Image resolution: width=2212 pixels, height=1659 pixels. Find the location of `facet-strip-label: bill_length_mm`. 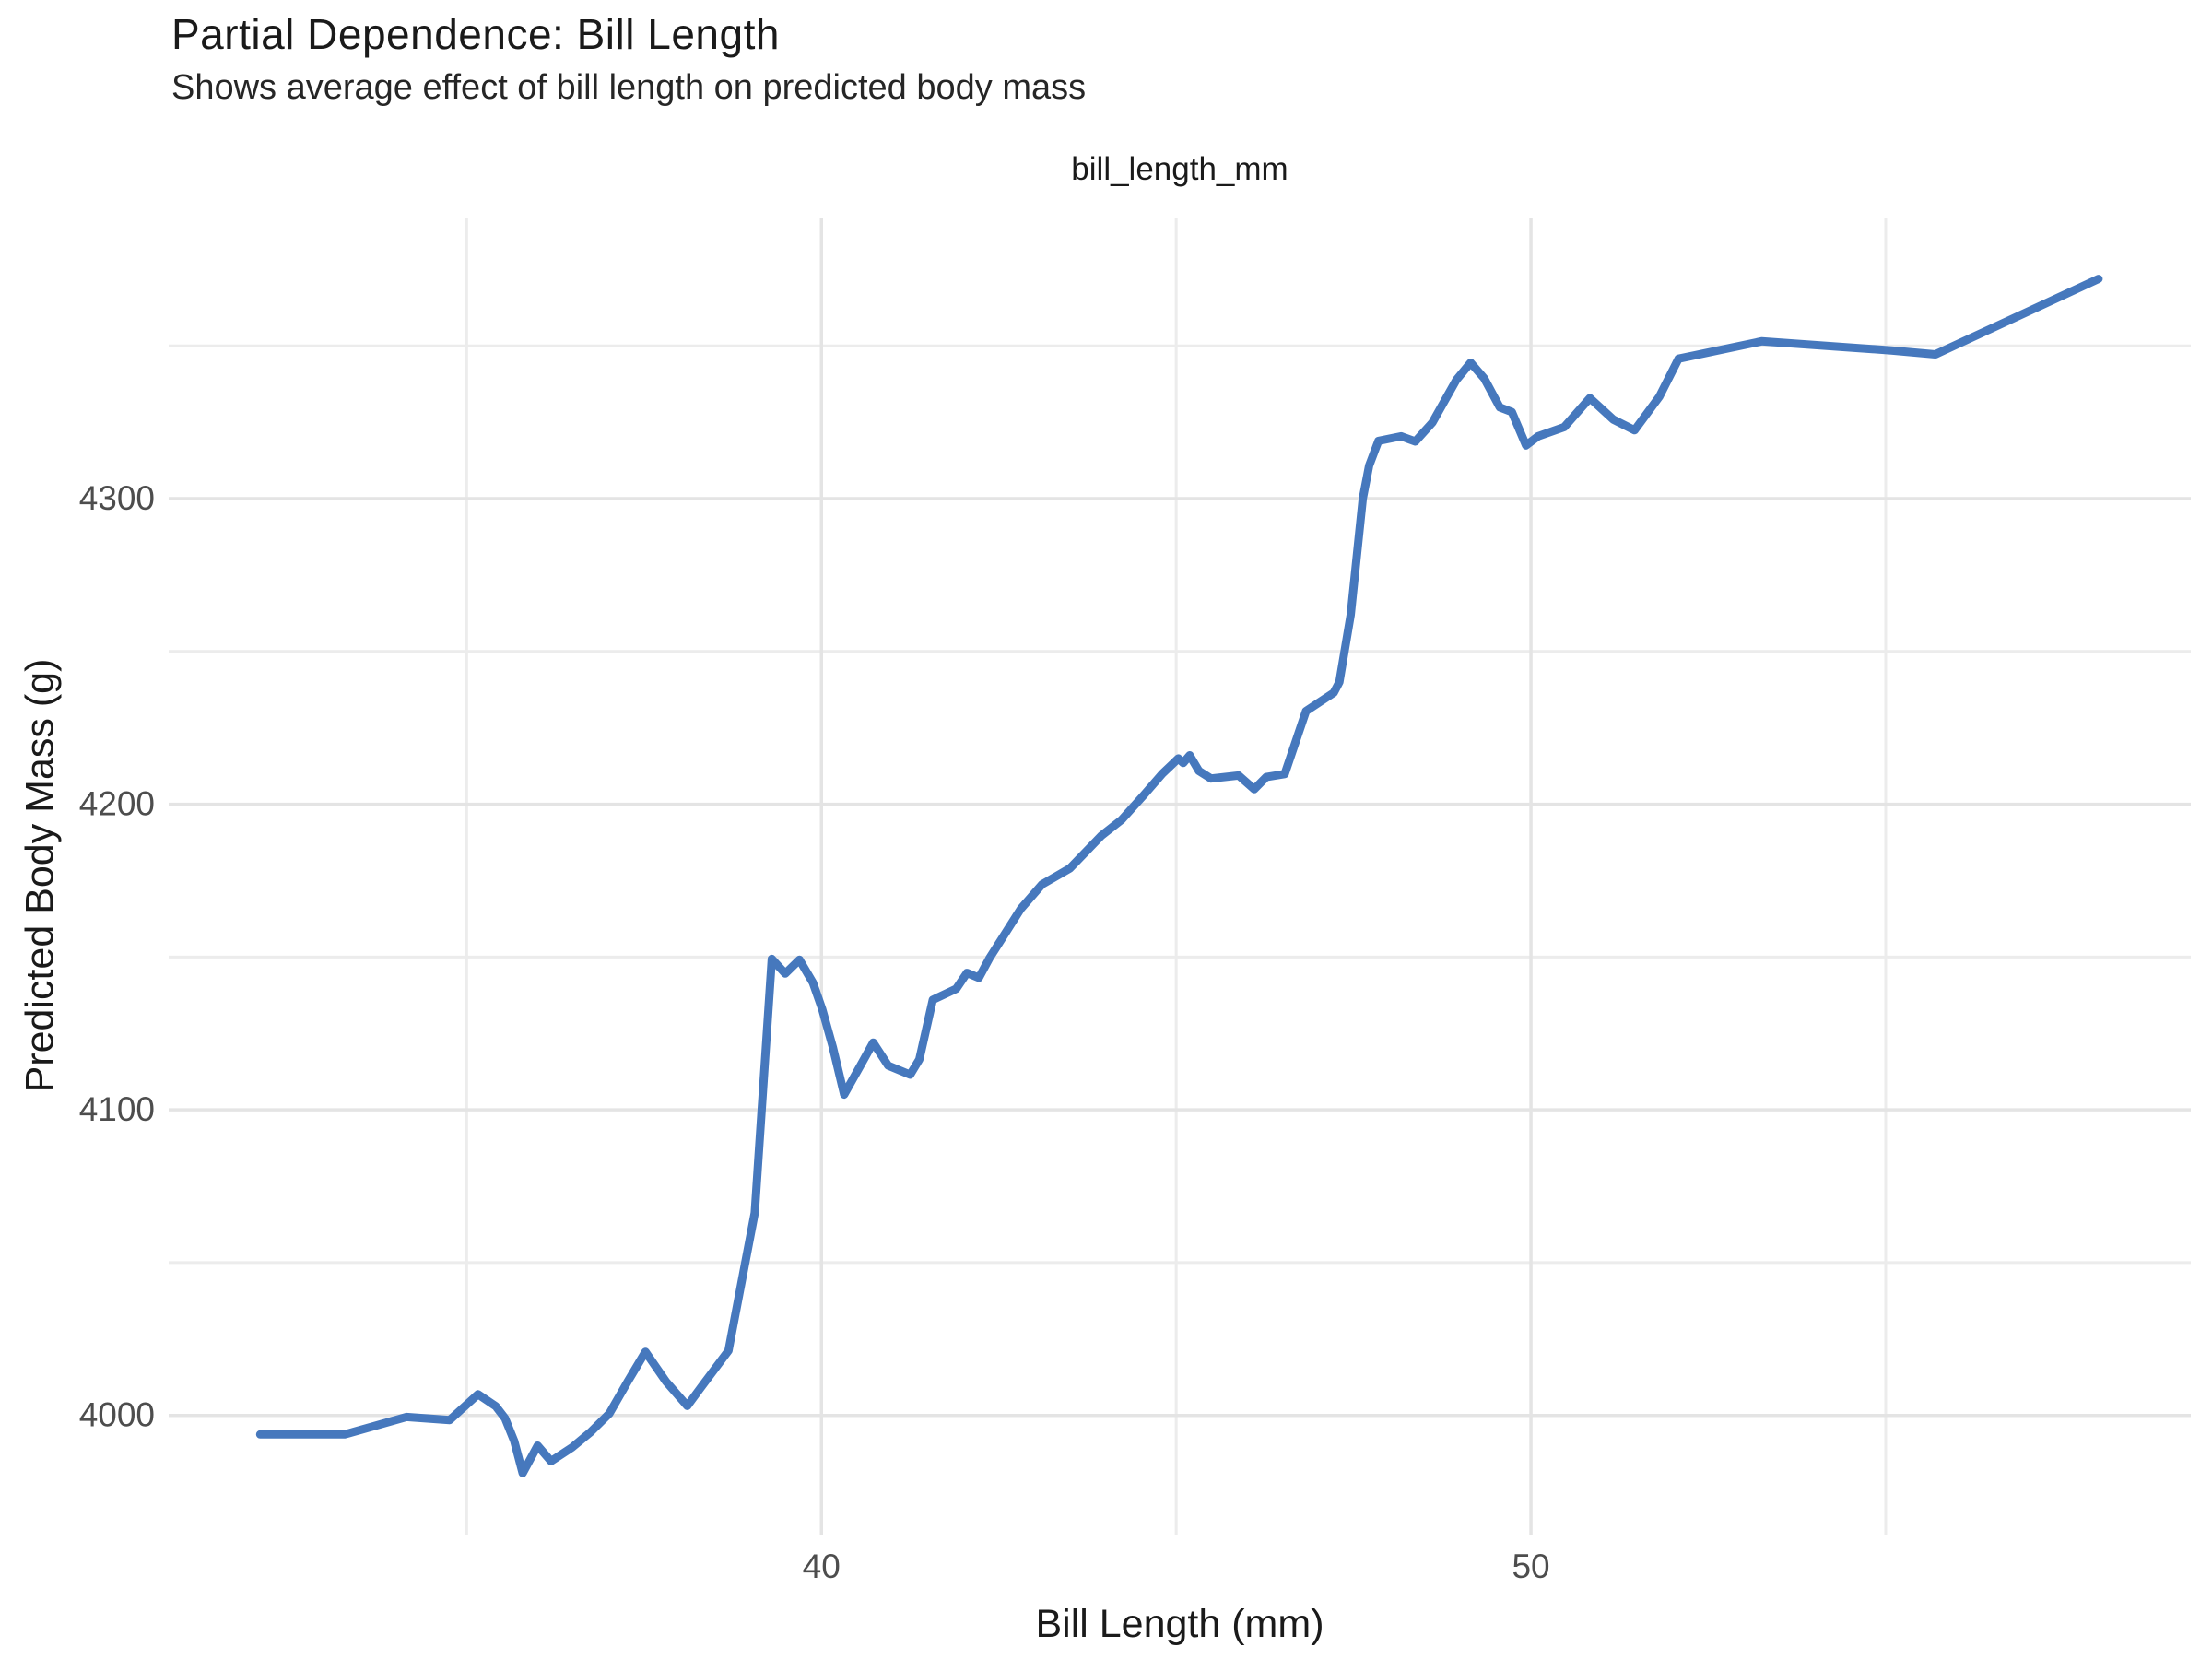

facet-strip-label: bill_length_mm is located at coordinates (1179, 169).